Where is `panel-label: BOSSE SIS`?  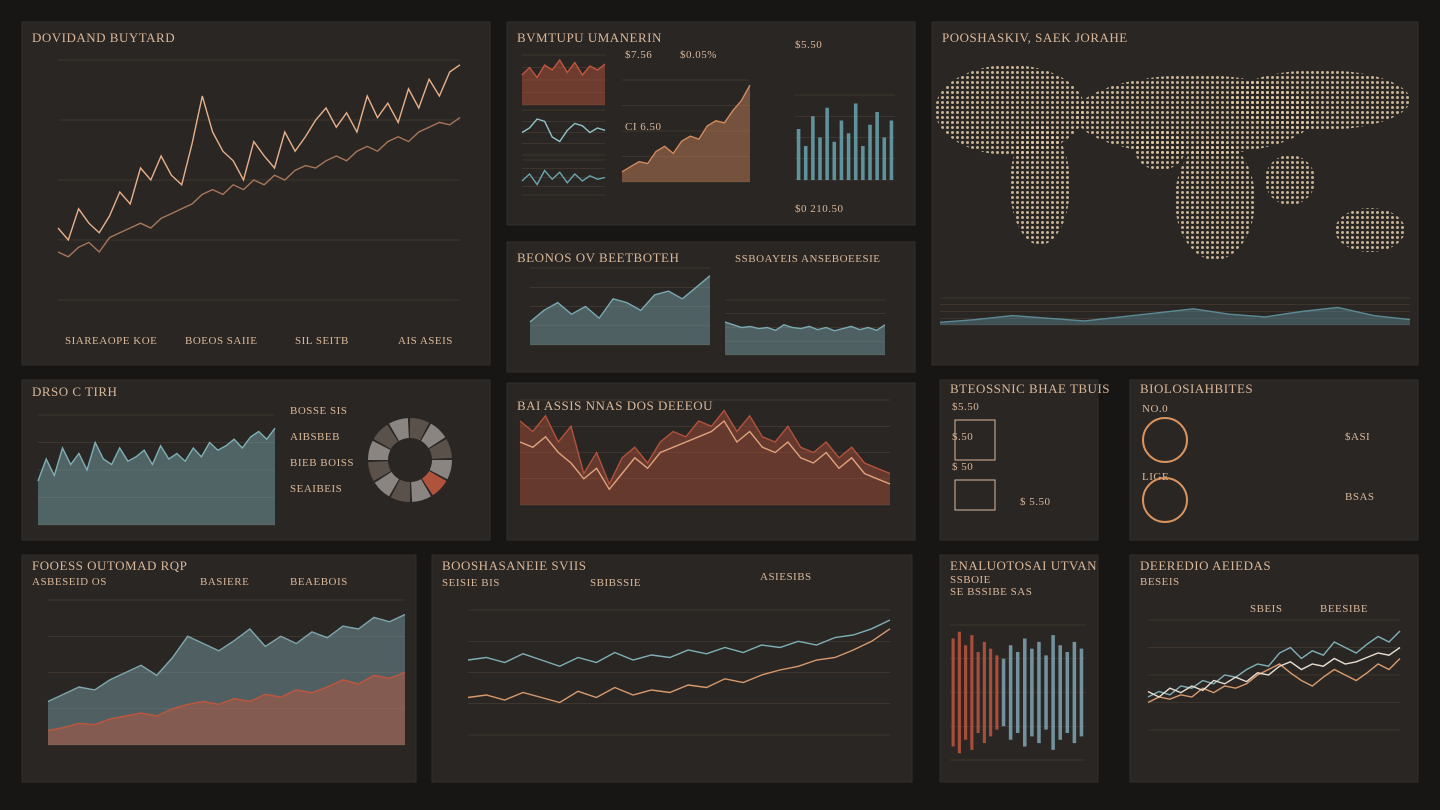
panel-label: BOSSE SIS is located at coordinates (318, 411).